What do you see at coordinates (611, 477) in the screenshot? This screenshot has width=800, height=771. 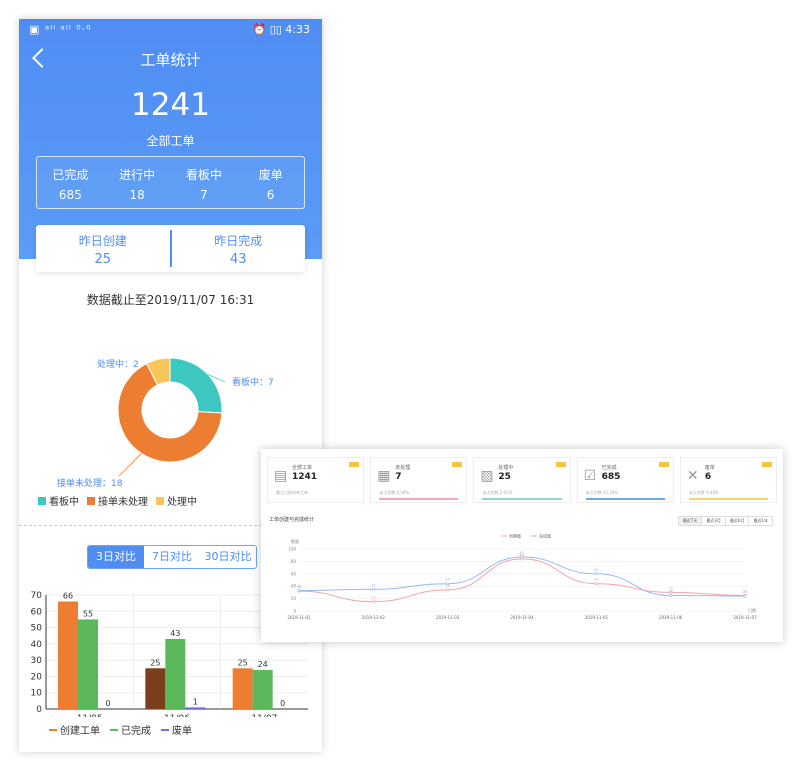 I see `kpi-value: 685` at bounding box center [611, 477].